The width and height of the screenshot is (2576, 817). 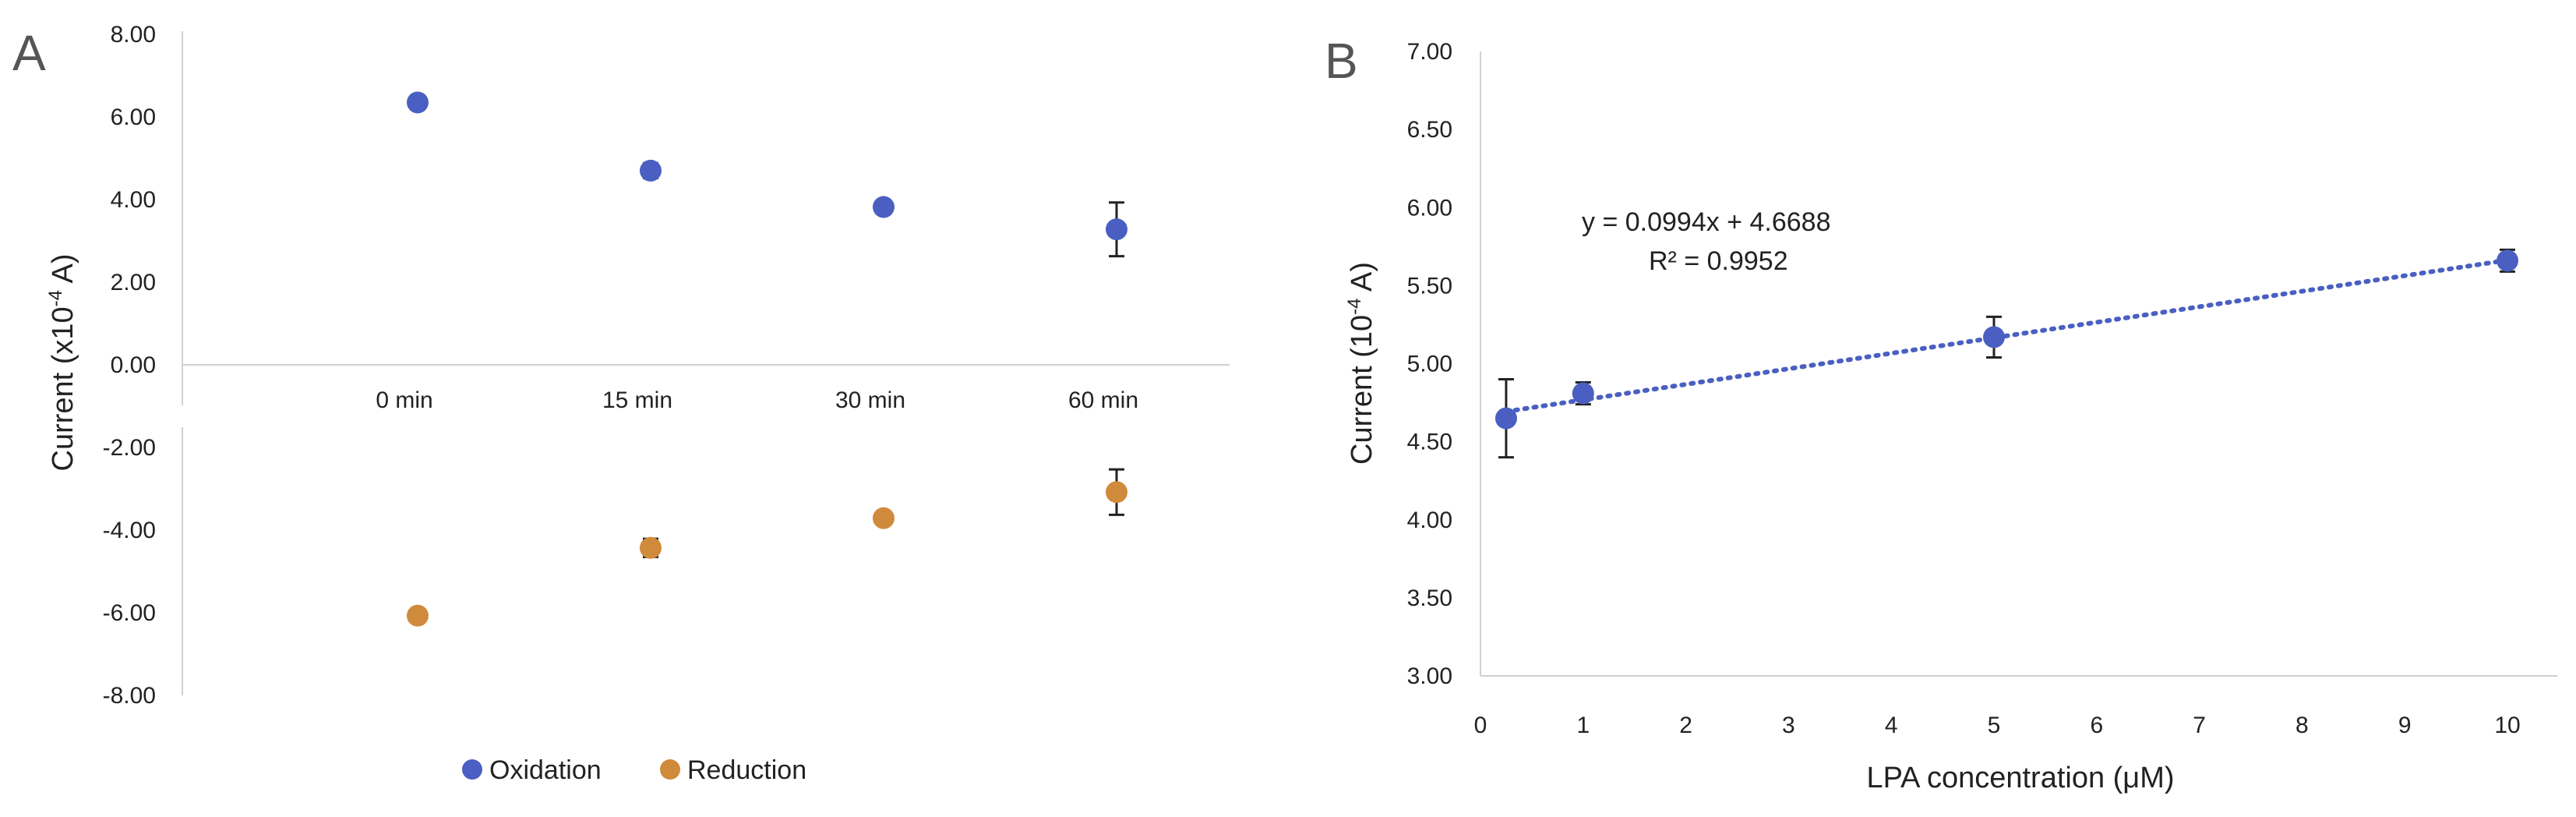 What do you see at coordinates (404, 400) in the screenshot?
I see `panel-a-x-tick-label: 0 min` at bounding box center [404, 400].